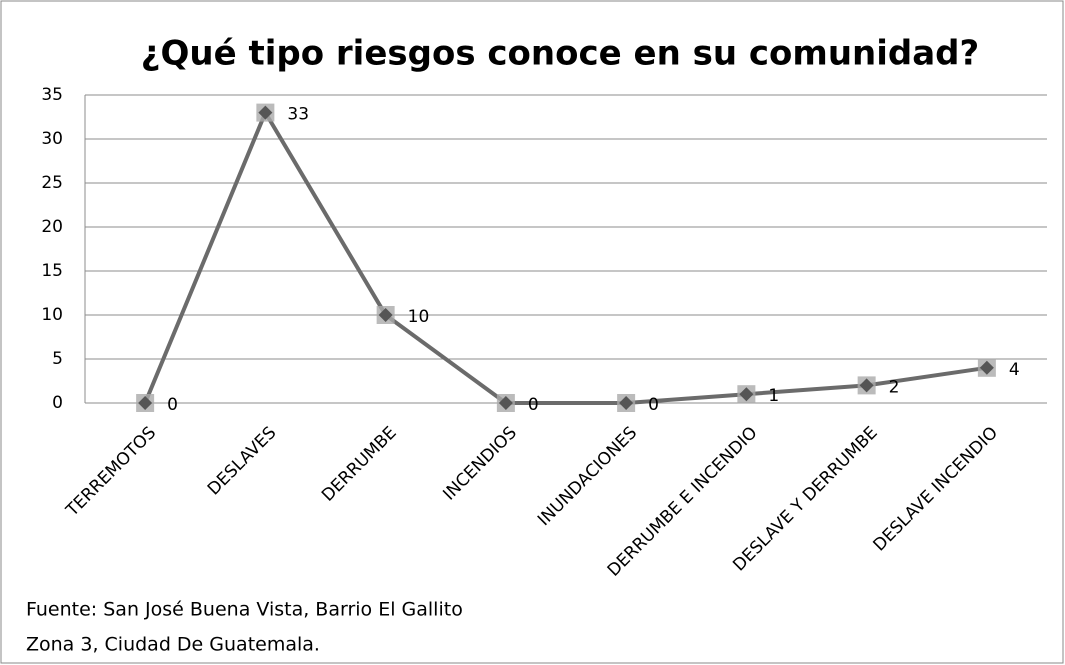 This screenshot has height=665, width=1065. What do you see at coordinates (57, 359) in the screenshot?
I see `y-tick-label: 5` at bounding box center [57, 359].